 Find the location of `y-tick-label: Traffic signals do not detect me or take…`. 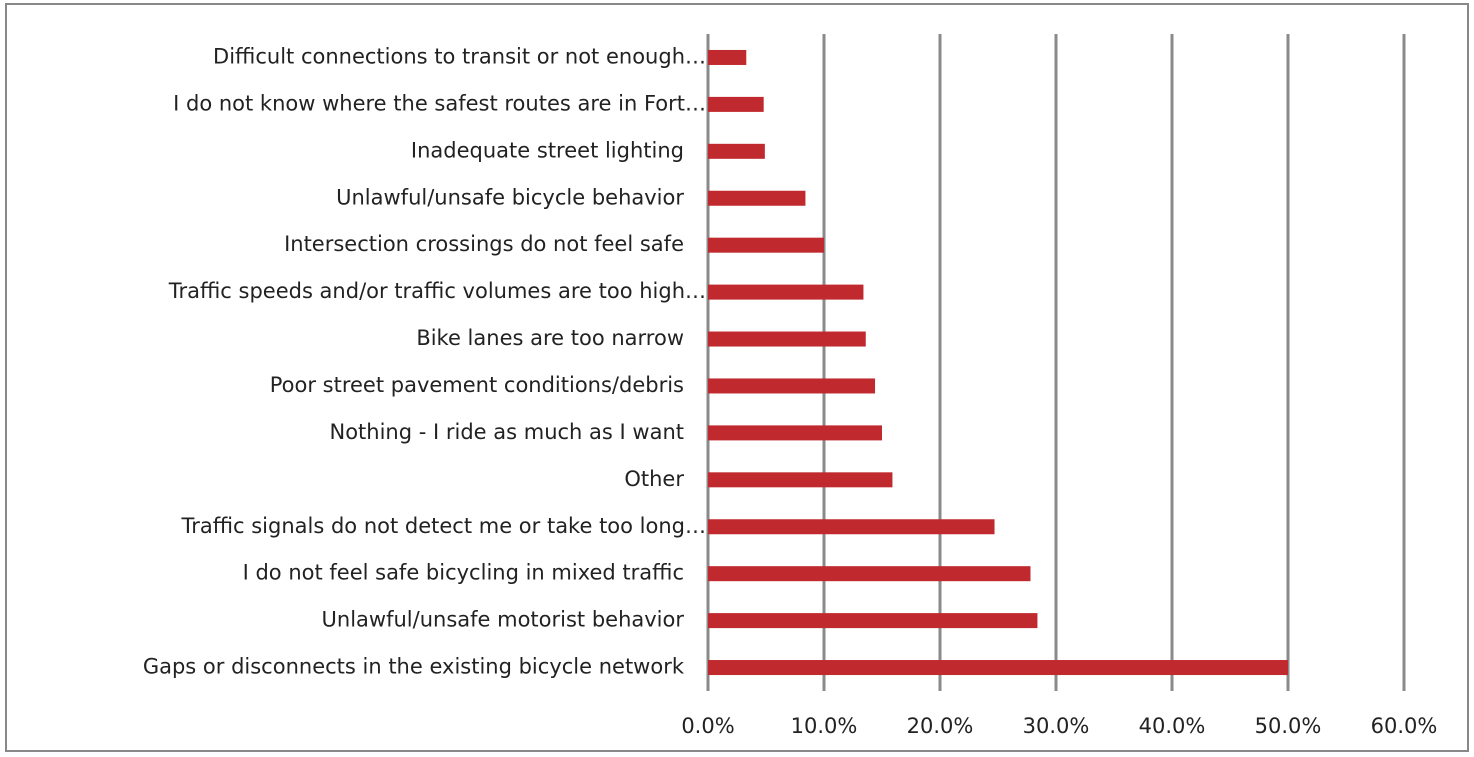

y-tick-label: Traffic signals do not detect me or take… is located at coordinates (443, 526).